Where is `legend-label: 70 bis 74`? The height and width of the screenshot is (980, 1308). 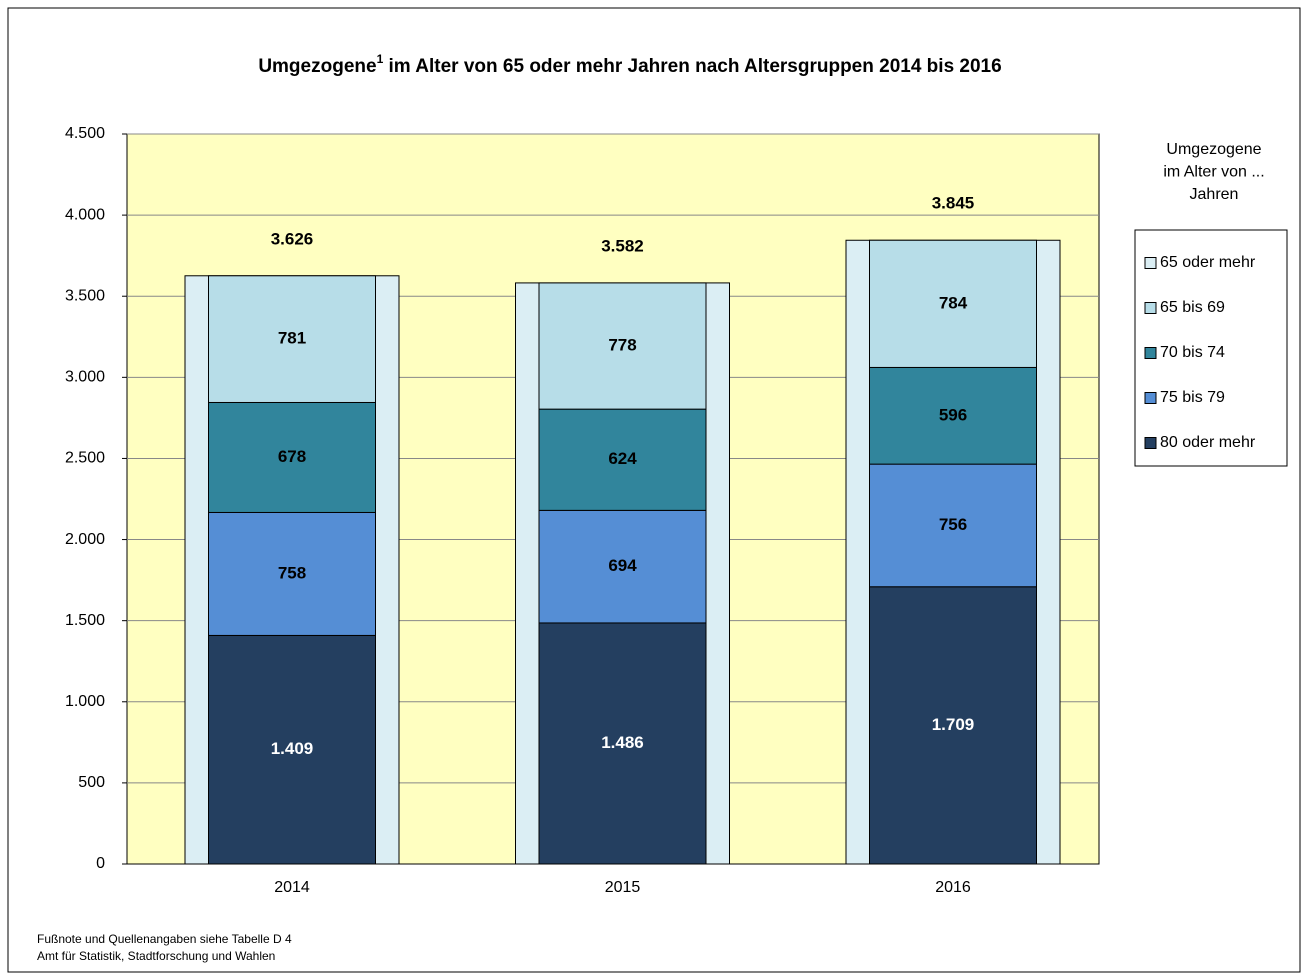
legend-label: 70 bis 74 is located at coordinates (1192, 352).